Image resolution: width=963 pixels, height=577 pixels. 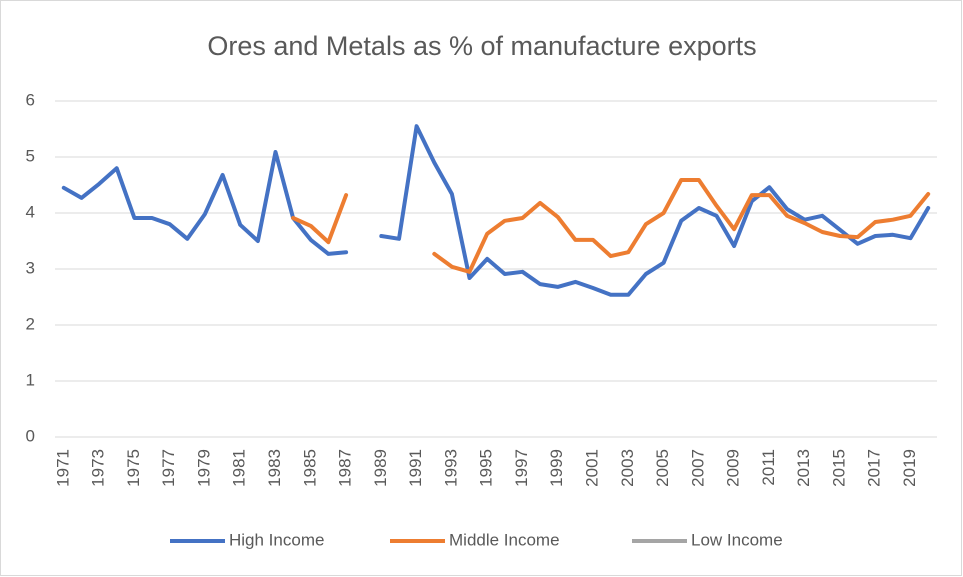 I want to click on y-tick-label: 4, so click(x=30, y=211).